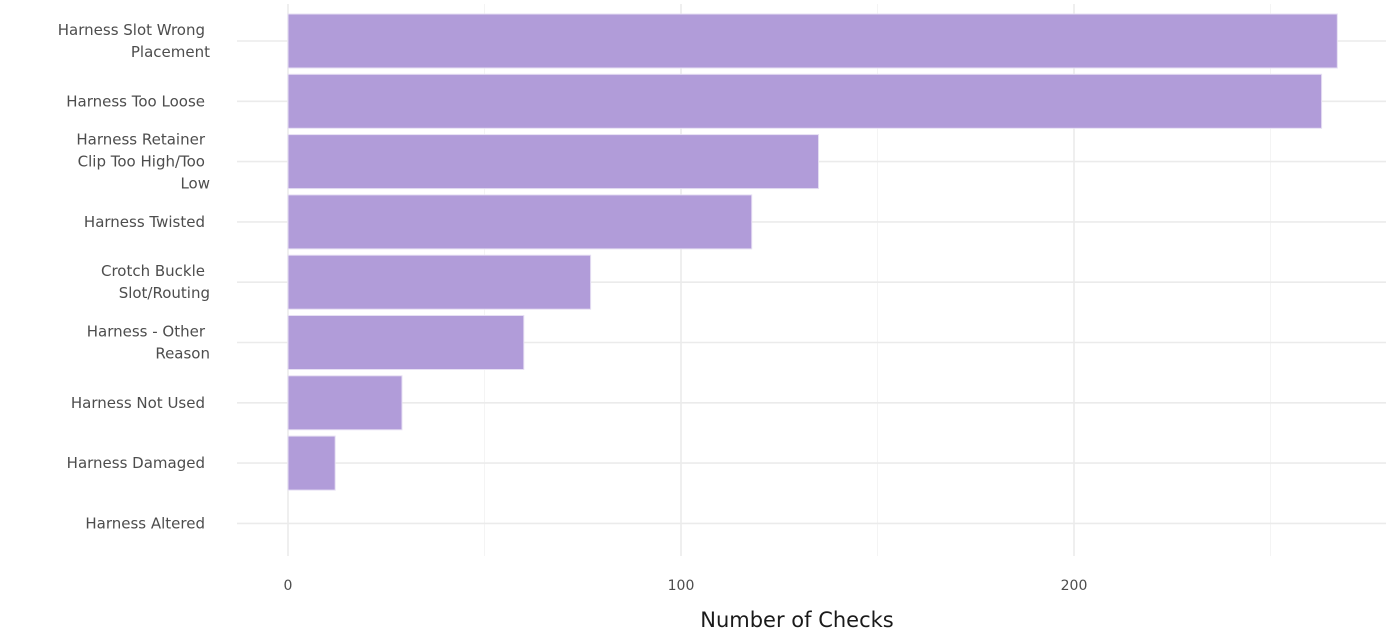 The image size is (1393, 632). Describe the element at coordinates (797, 620) in the screenshot. I see `x-axis-title: Number of Checks` at that location.